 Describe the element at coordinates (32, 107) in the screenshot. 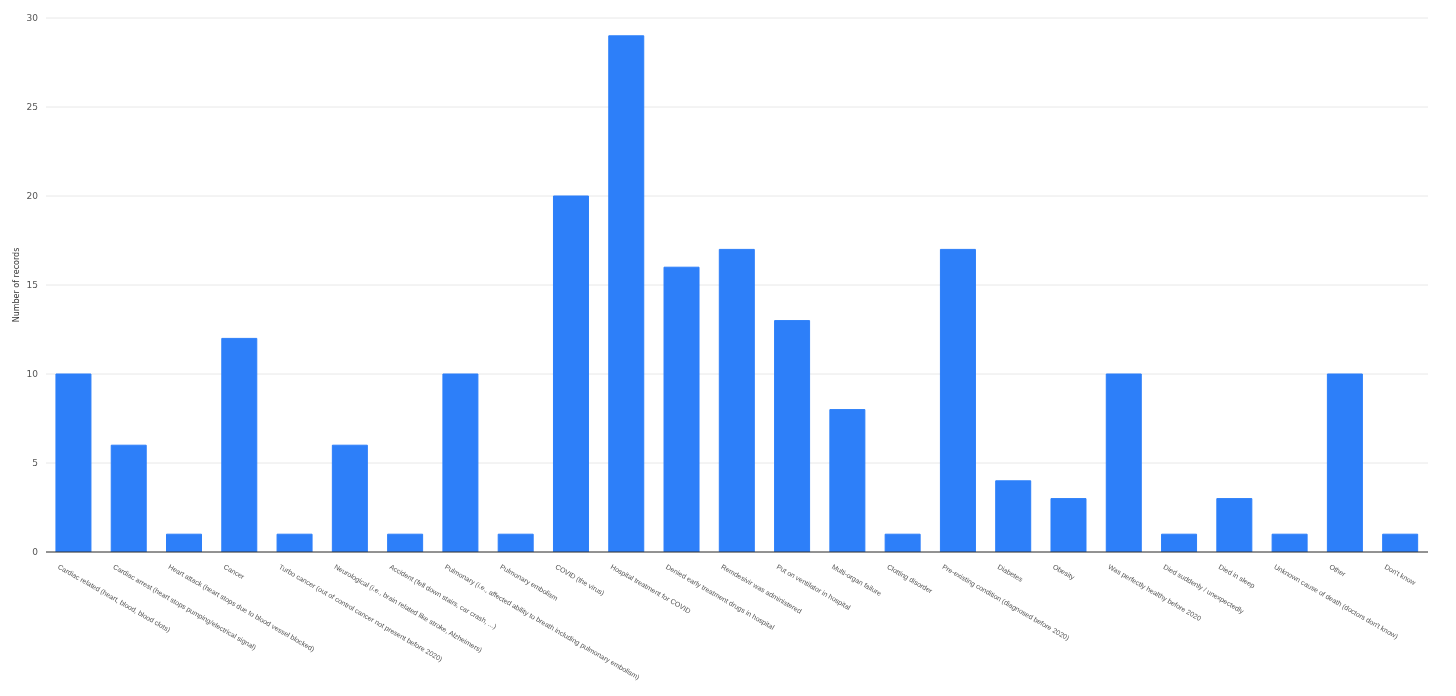

I see `y-tick-label: 25` at that location.